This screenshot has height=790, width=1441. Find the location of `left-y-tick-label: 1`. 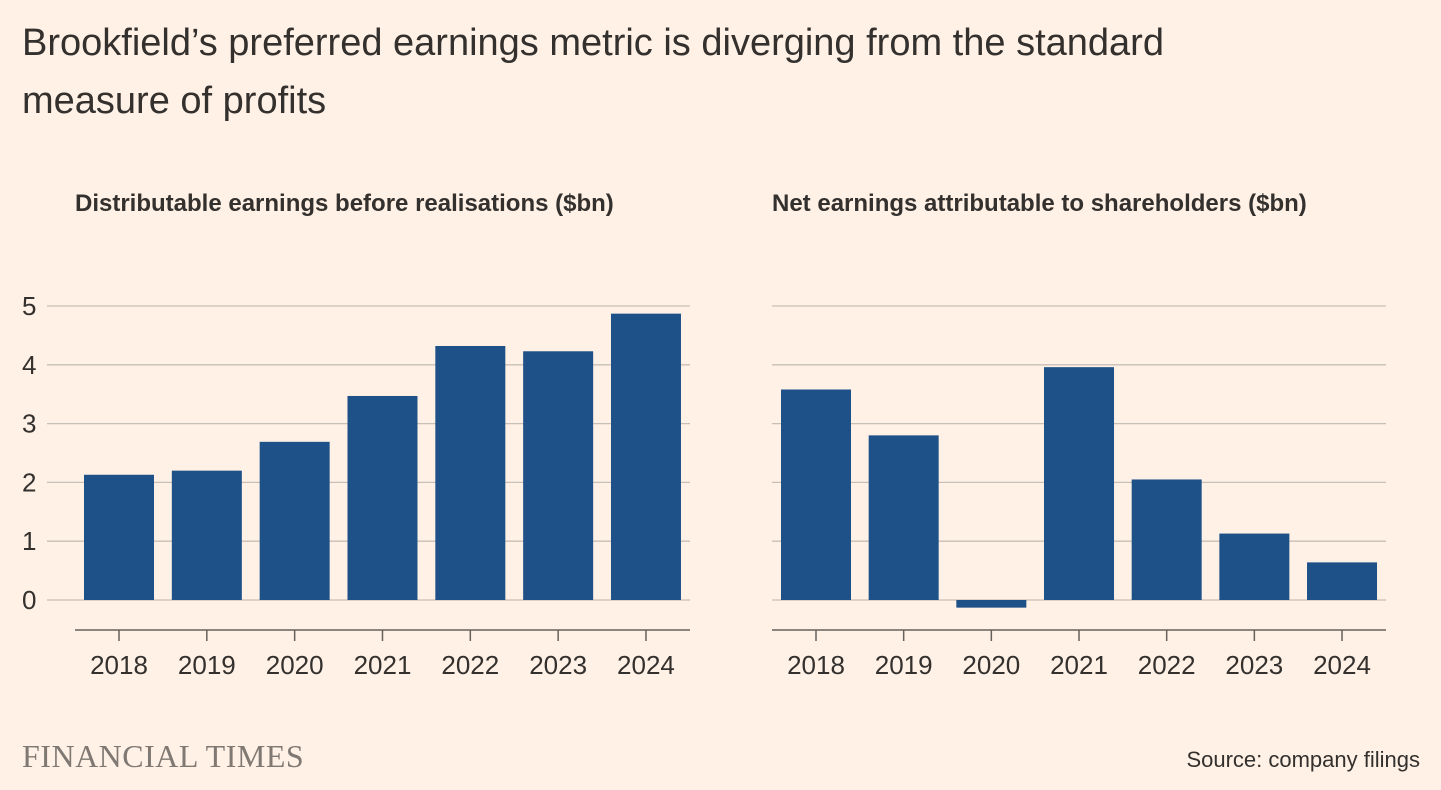

left-y-tick-label: 1 is located at coordinates (29, 541).